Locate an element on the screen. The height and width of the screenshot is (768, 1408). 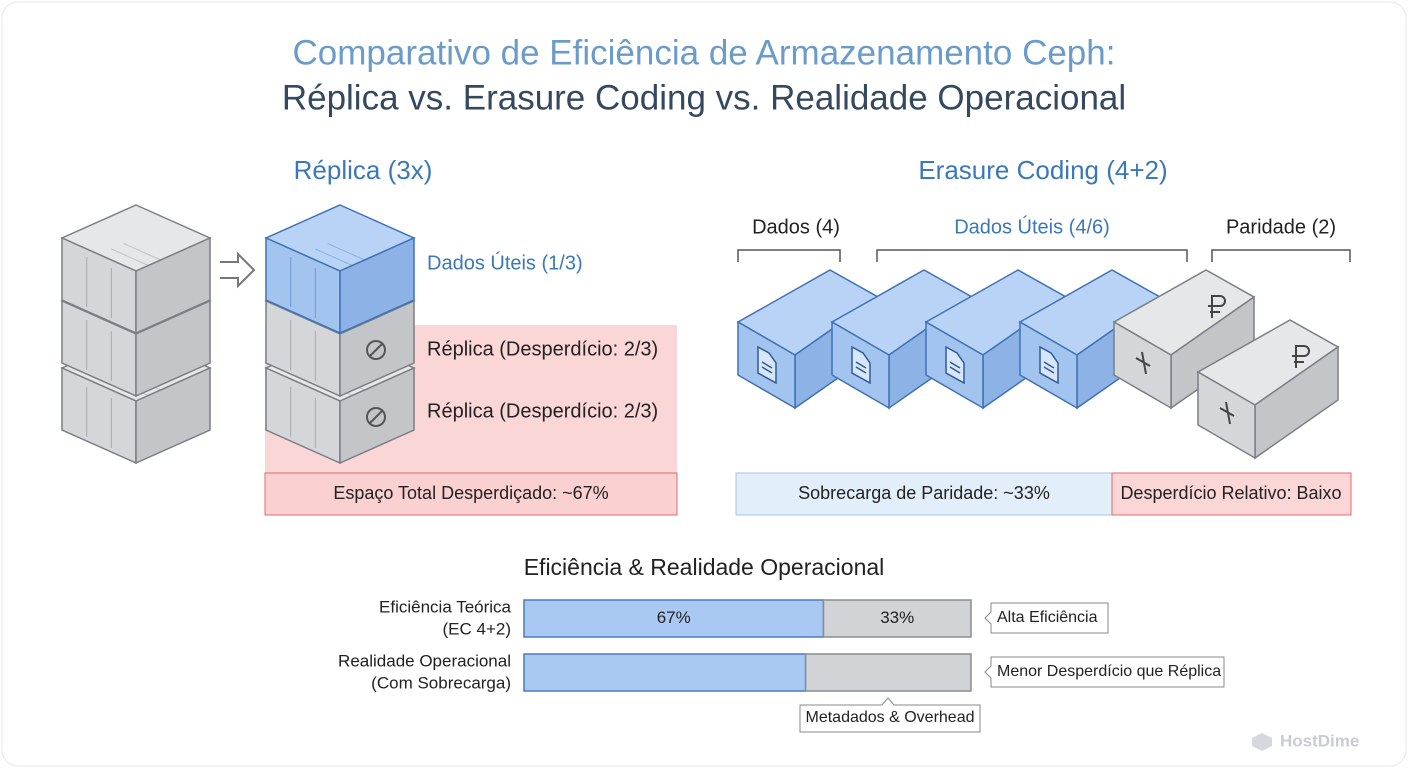
erasure-footer: Desperdício Relativo: Baixo is located at coordinates (1230, 493).